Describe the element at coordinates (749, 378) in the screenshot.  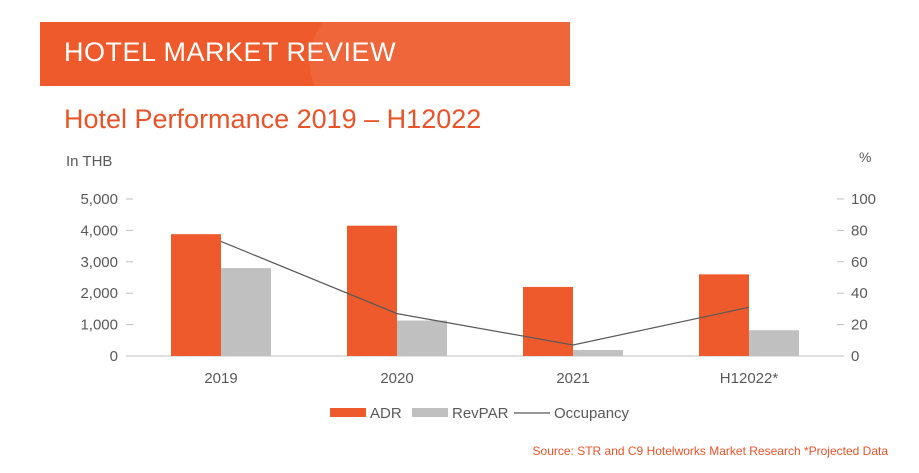
I see `x-tick-label: H12022*` at that location.